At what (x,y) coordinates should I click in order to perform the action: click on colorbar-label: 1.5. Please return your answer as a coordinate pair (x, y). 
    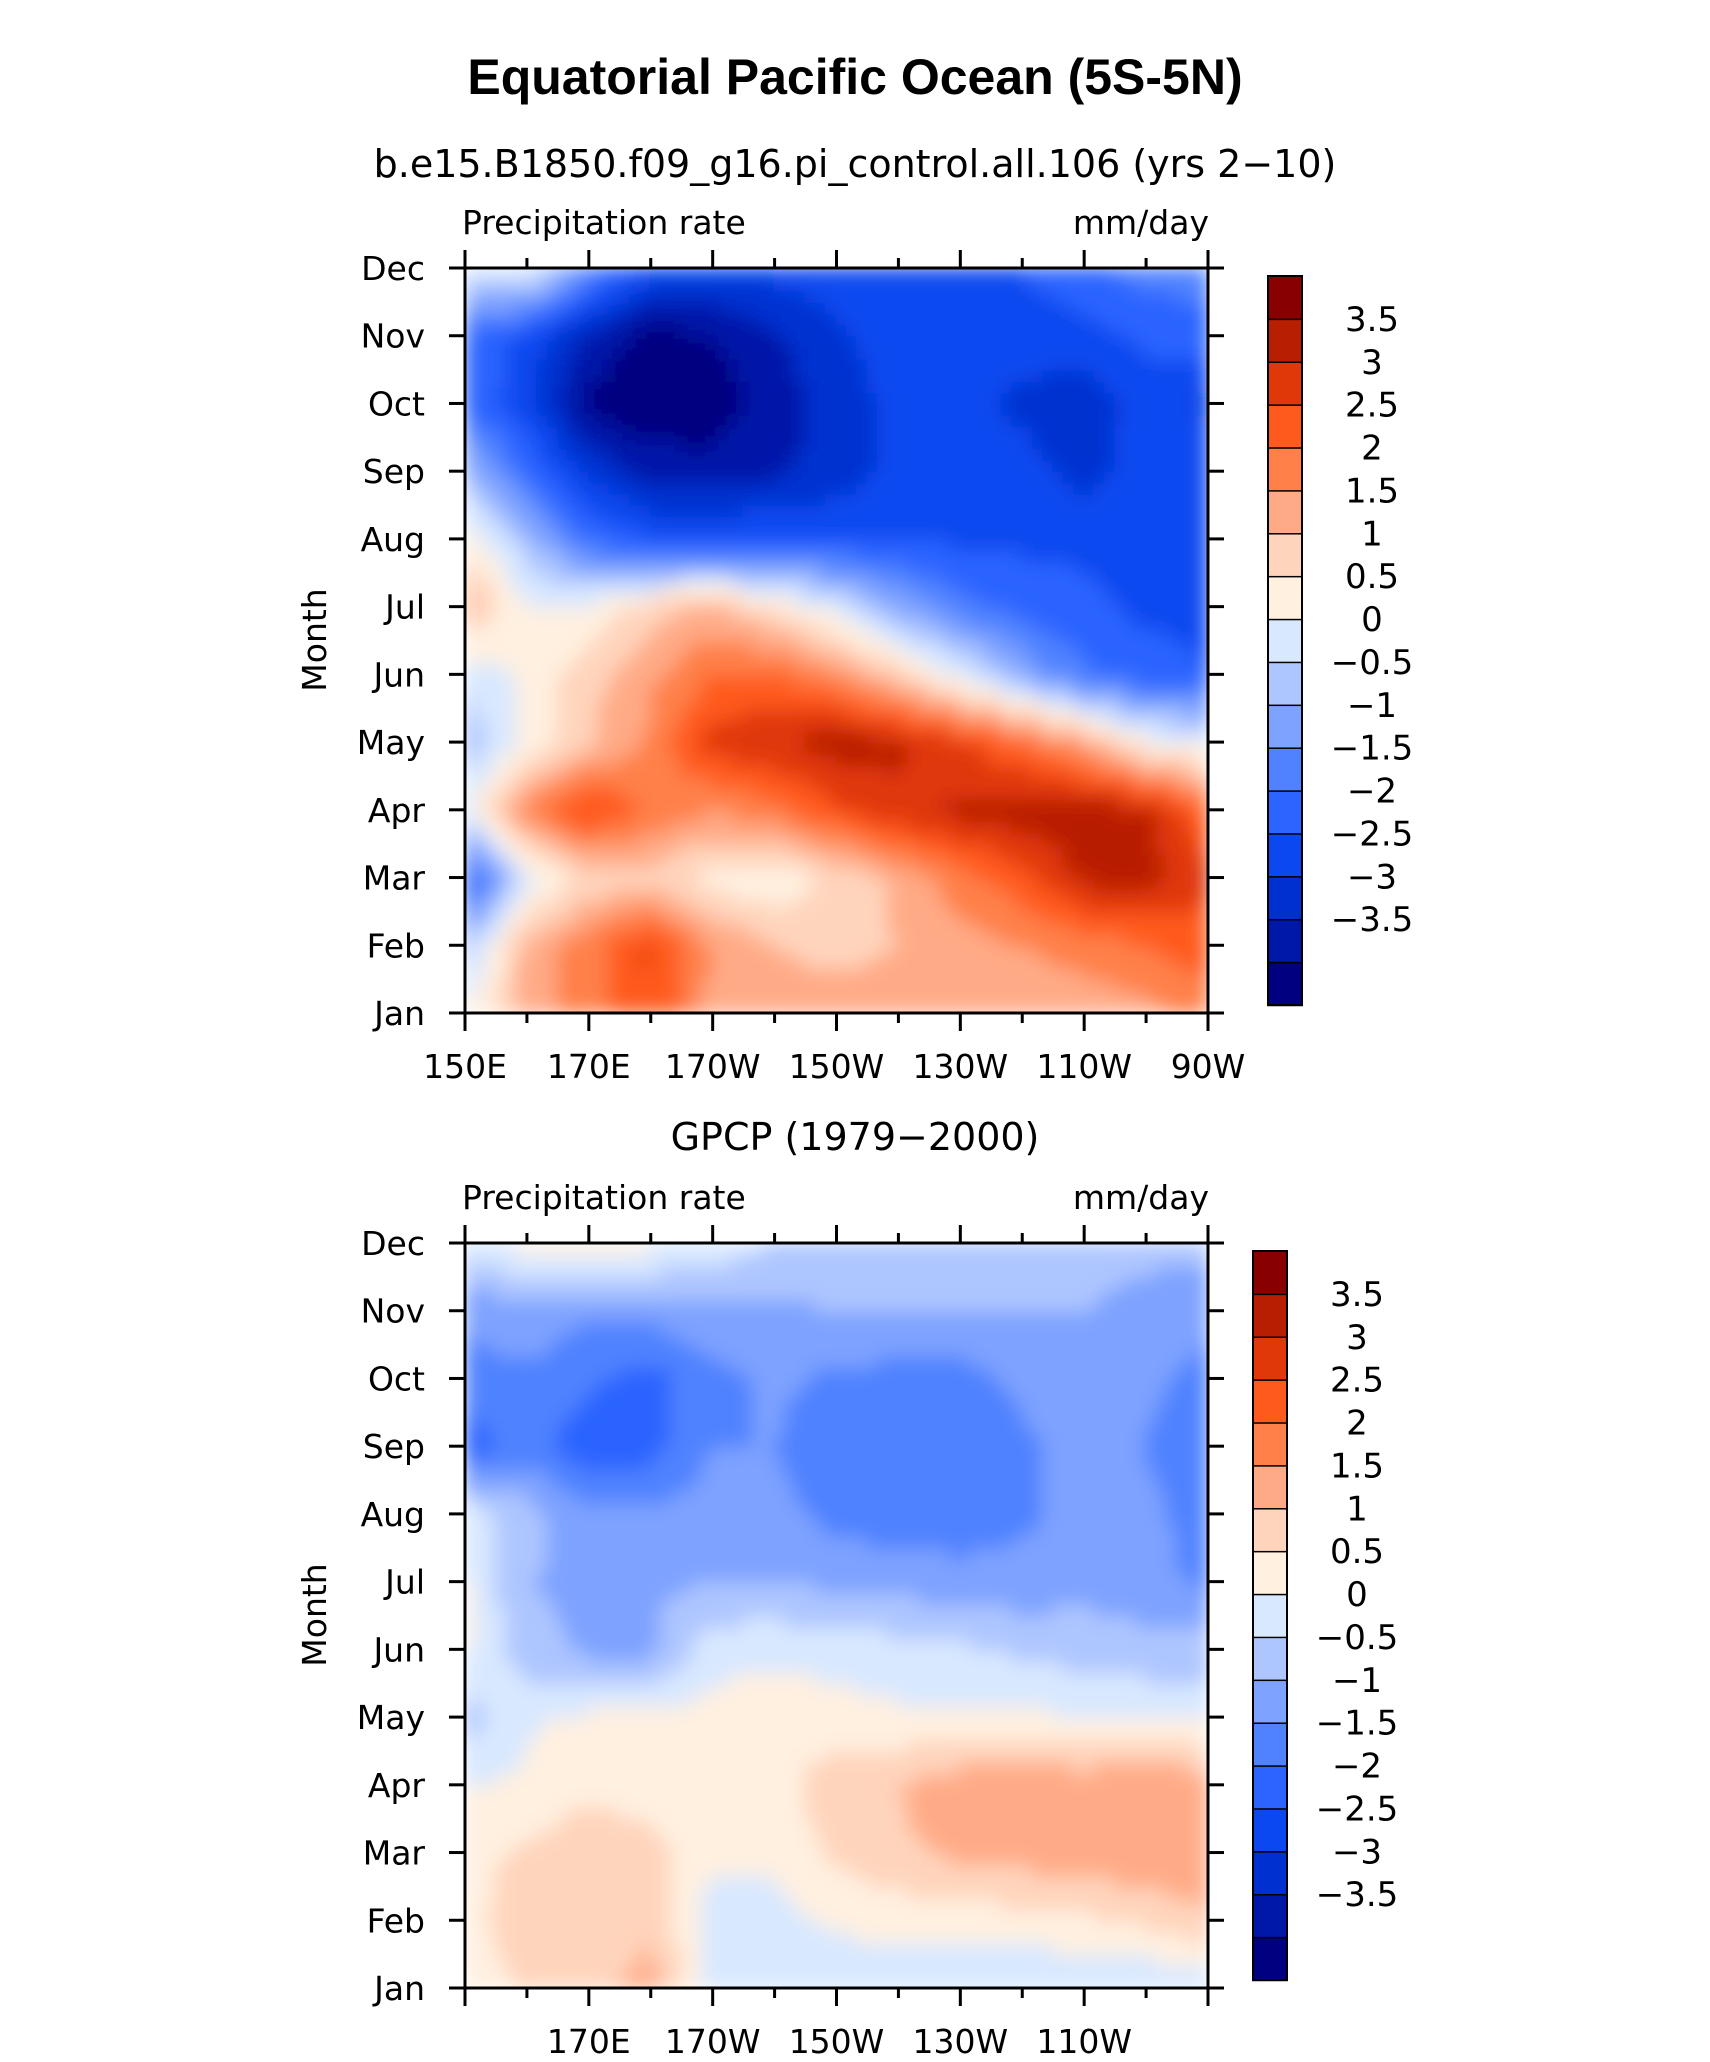
    Looking at the image, I should click on (1372, 491).